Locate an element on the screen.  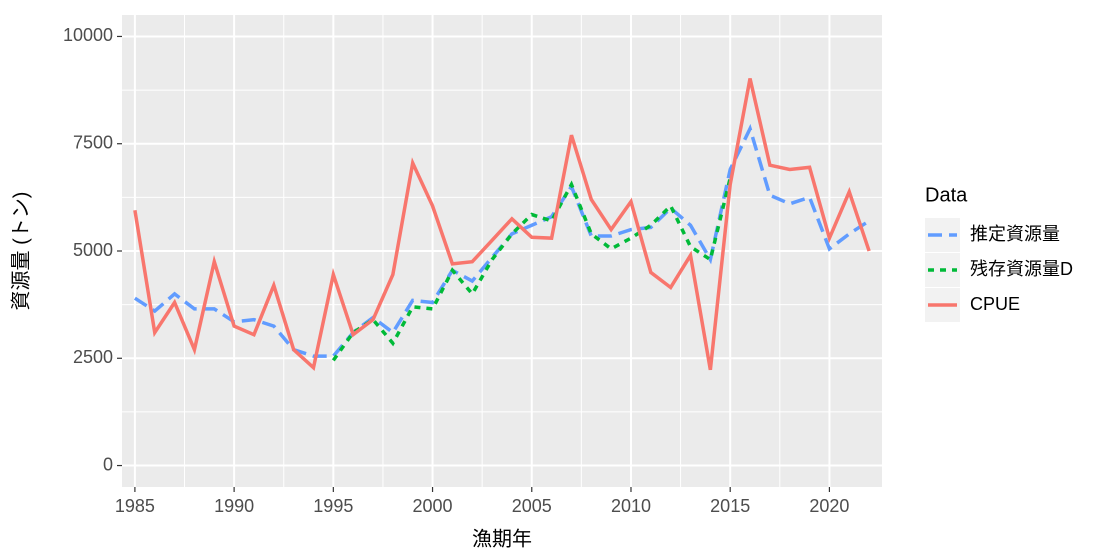
legend-label: 推定資源量 is located at coordinates (1015, 234).